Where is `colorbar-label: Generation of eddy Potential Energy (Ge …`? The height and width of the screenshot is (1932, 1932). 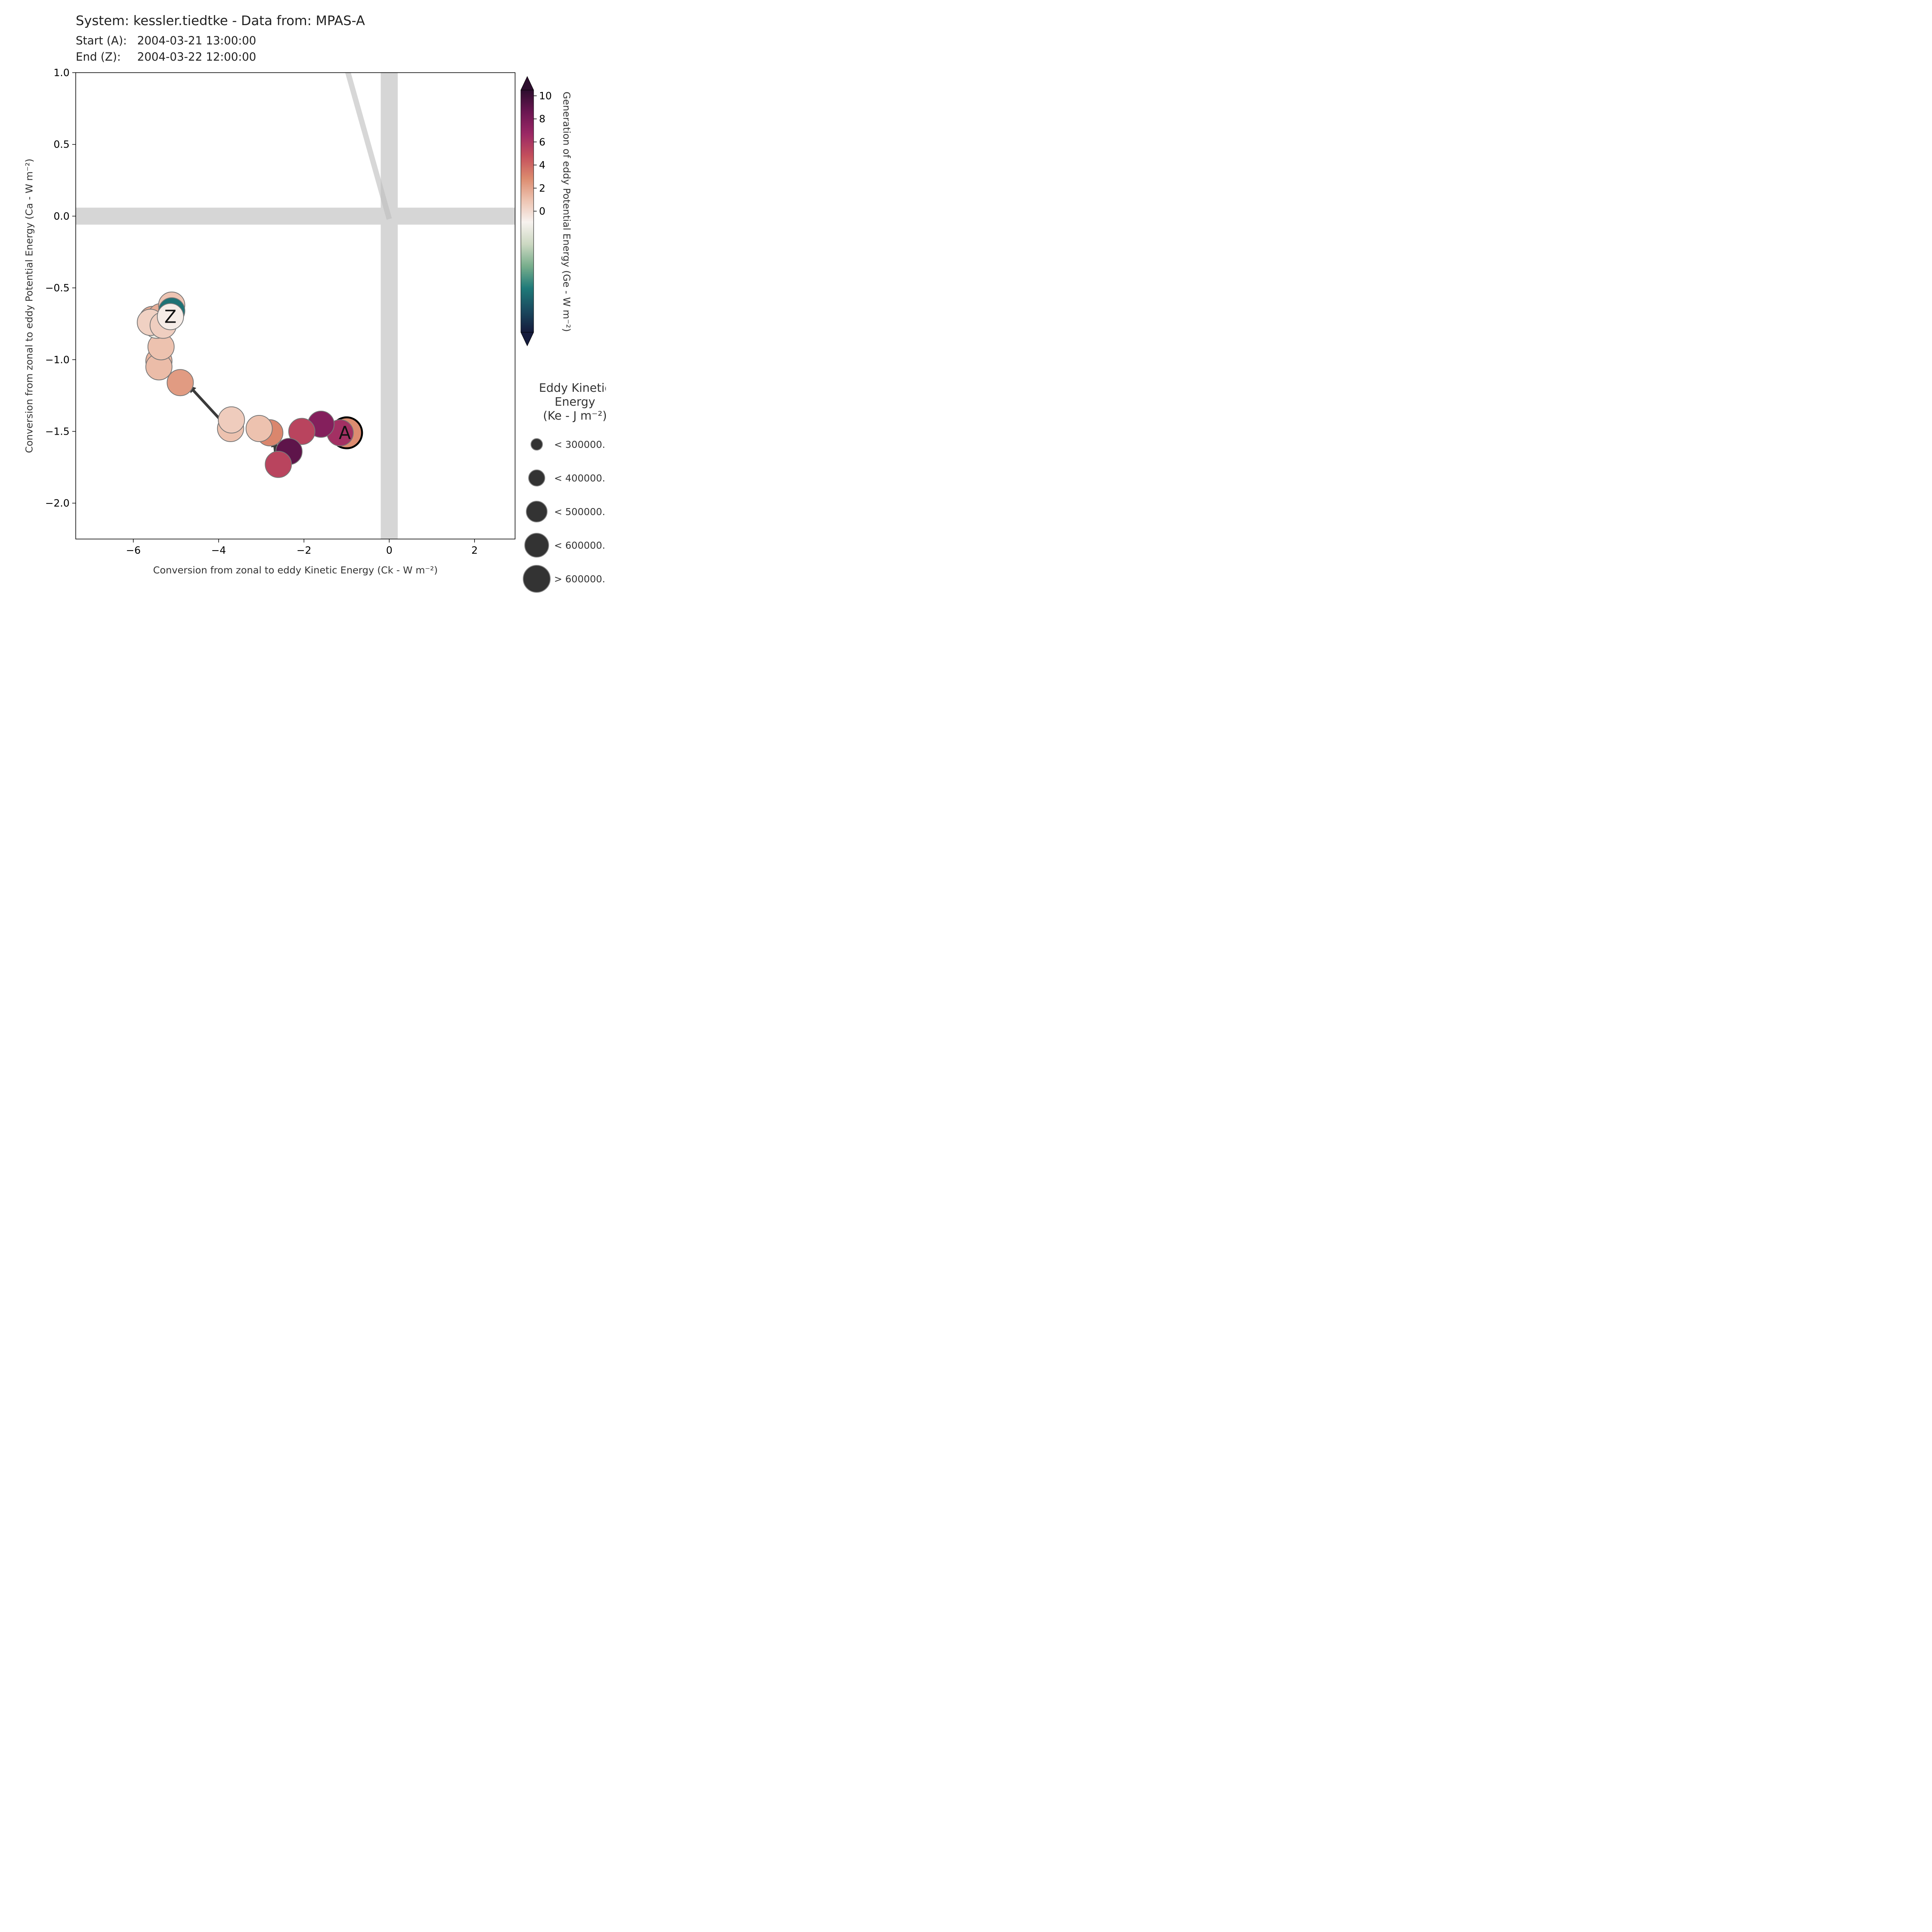 colorbar-label: Generation of eddy Potential Energy (Ge … is located at coordinates (567, 212).